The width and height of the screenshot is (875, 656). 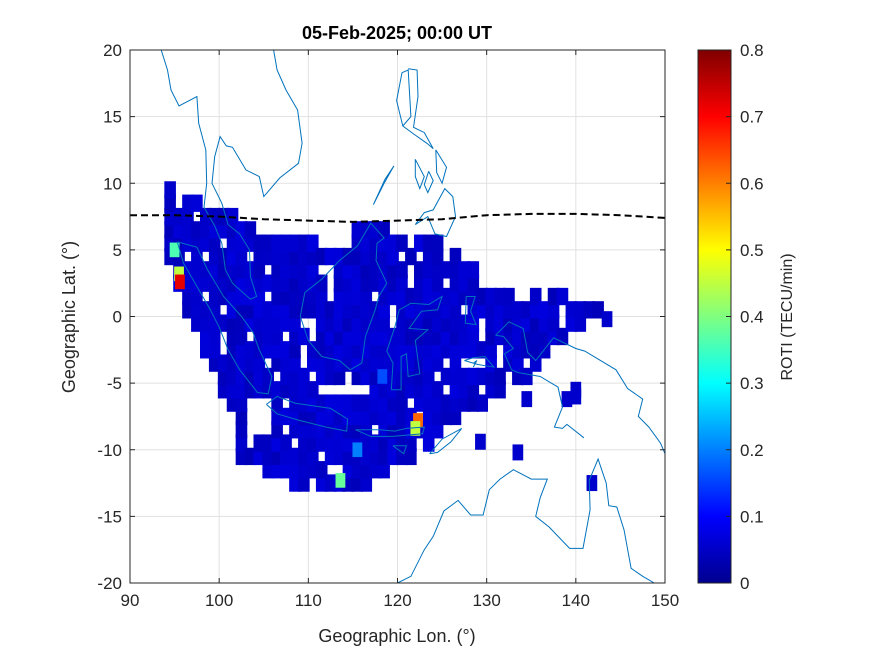 I want to click on y-tick-label: -15, so click(x=109, y=516).